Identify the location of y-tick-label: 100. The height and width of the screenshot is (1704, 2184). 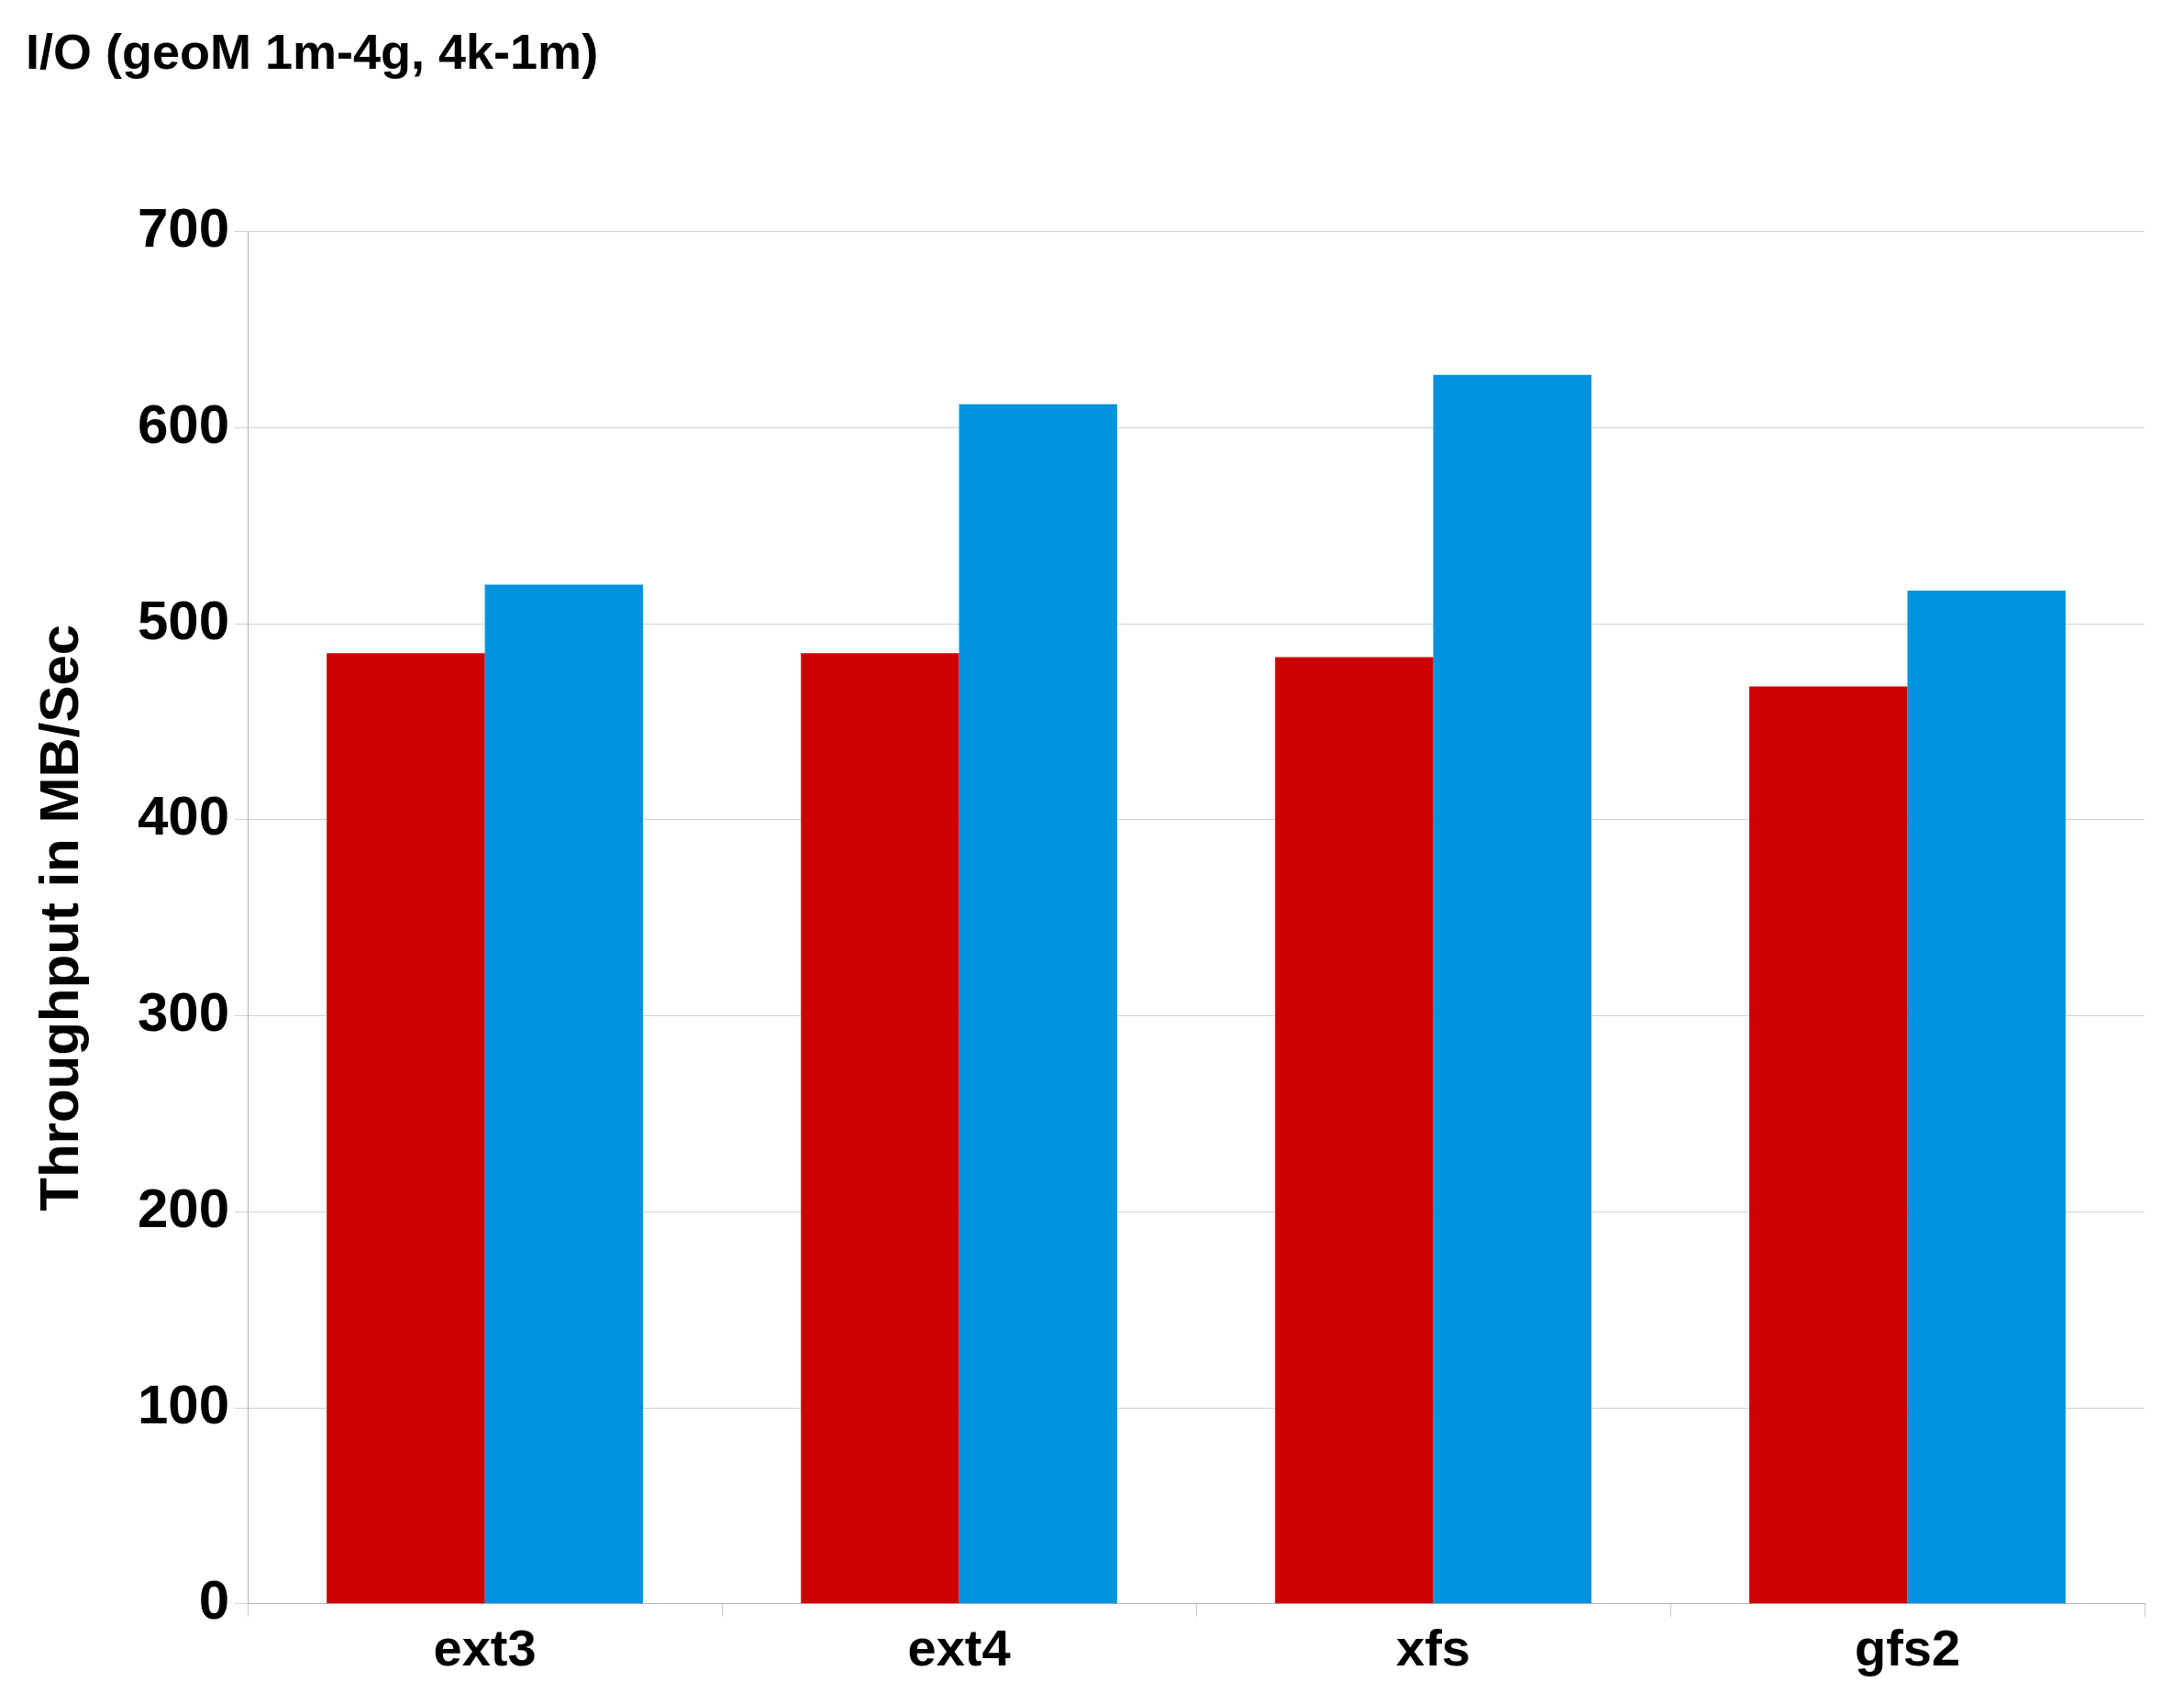
(184, 1404).